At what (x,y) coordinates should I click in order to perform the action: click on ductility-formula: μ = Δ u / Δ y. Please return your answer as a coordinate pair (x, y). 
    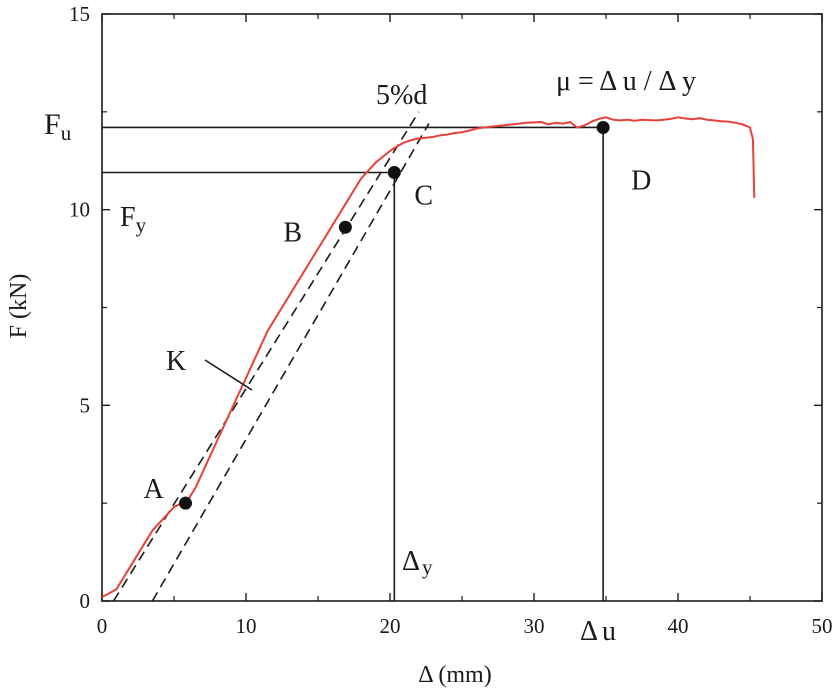
    Looking at the image, I should click on (626, 81).